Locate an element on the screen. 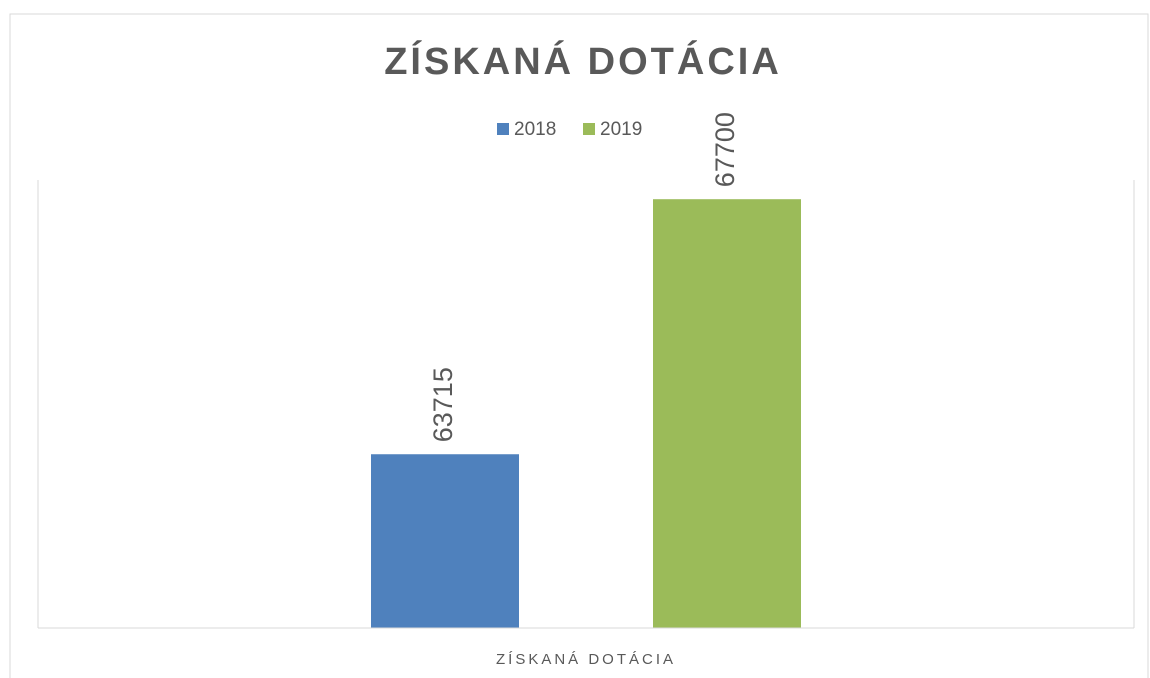 Image resolution: width=1150 pixels, height=678 pixels. x-tick-label: ZÍSKANÁ DOTÁCIA is located at coordinates (586, 659).